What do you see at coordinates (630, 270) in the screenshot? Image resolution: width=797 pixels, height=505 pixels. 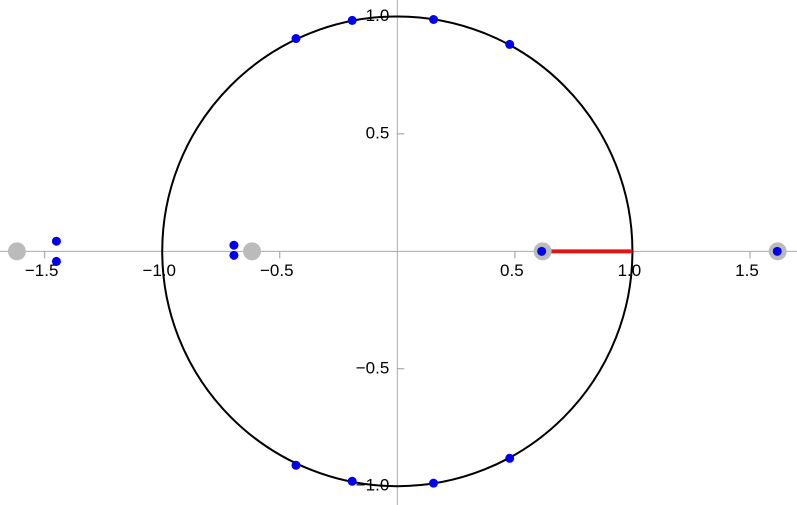 I see `x-tick-label: 1.0` at bounding box center [630, 270].